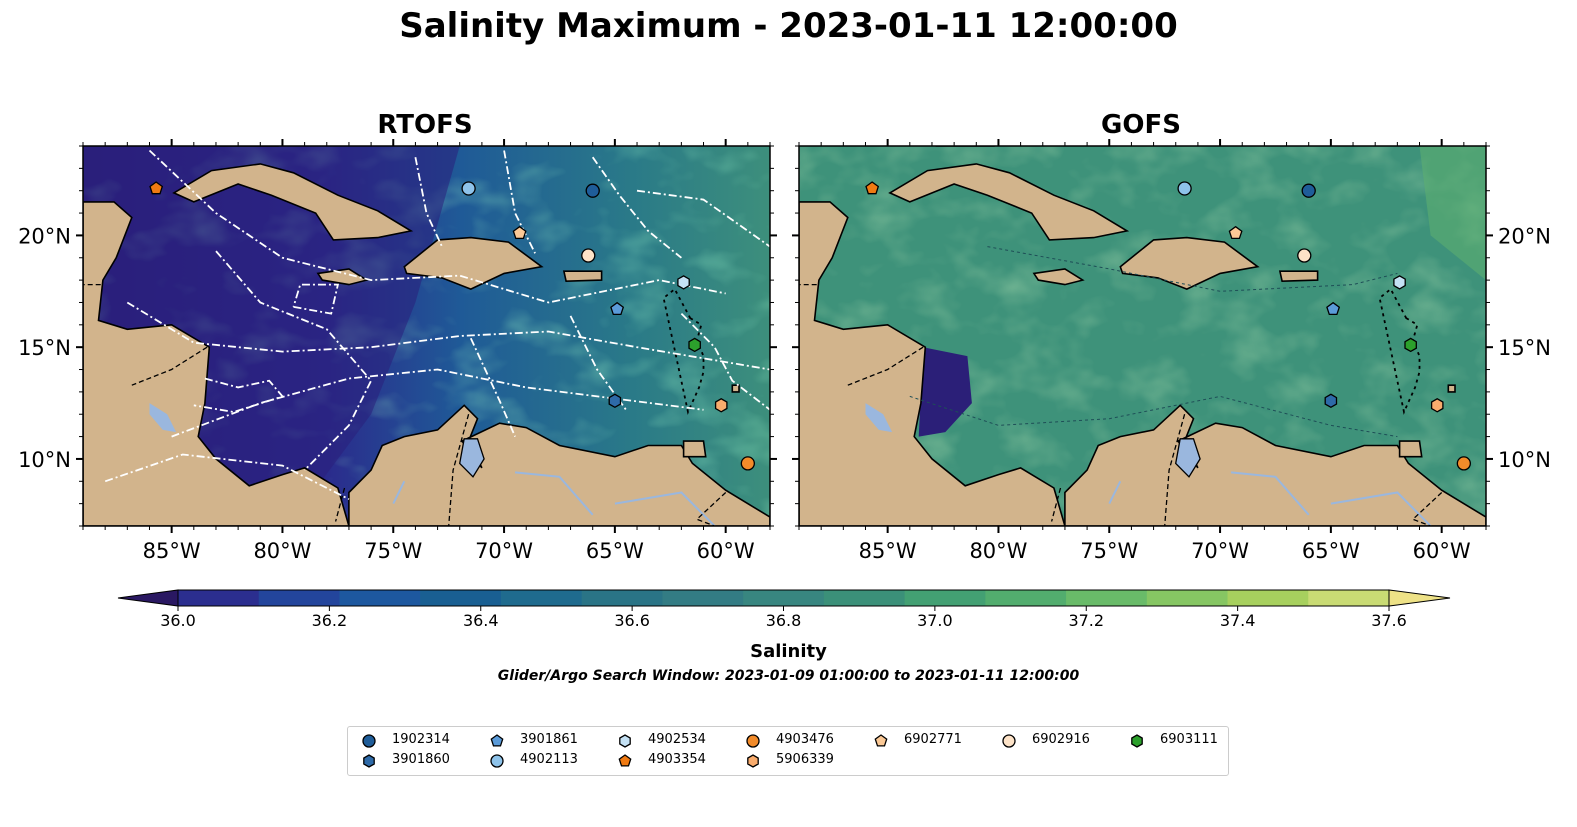 This screenshot has height=827, width=1577. Describe the element at coordinates (784, 609) in the screenshot. I see `colorbar: 36.0 36.2 36.4 36.6 36.8 37.0 37.2 37.4 37.6` at that location.